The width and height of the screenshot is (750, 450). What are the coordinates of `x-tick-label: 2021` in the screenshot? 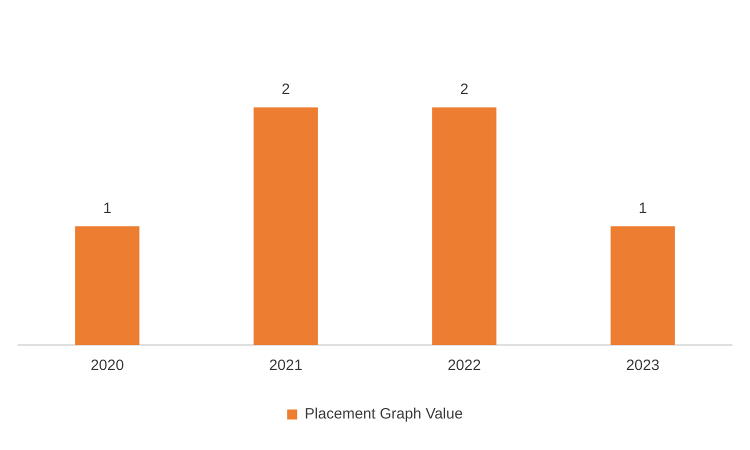 It's located at (285, 365).